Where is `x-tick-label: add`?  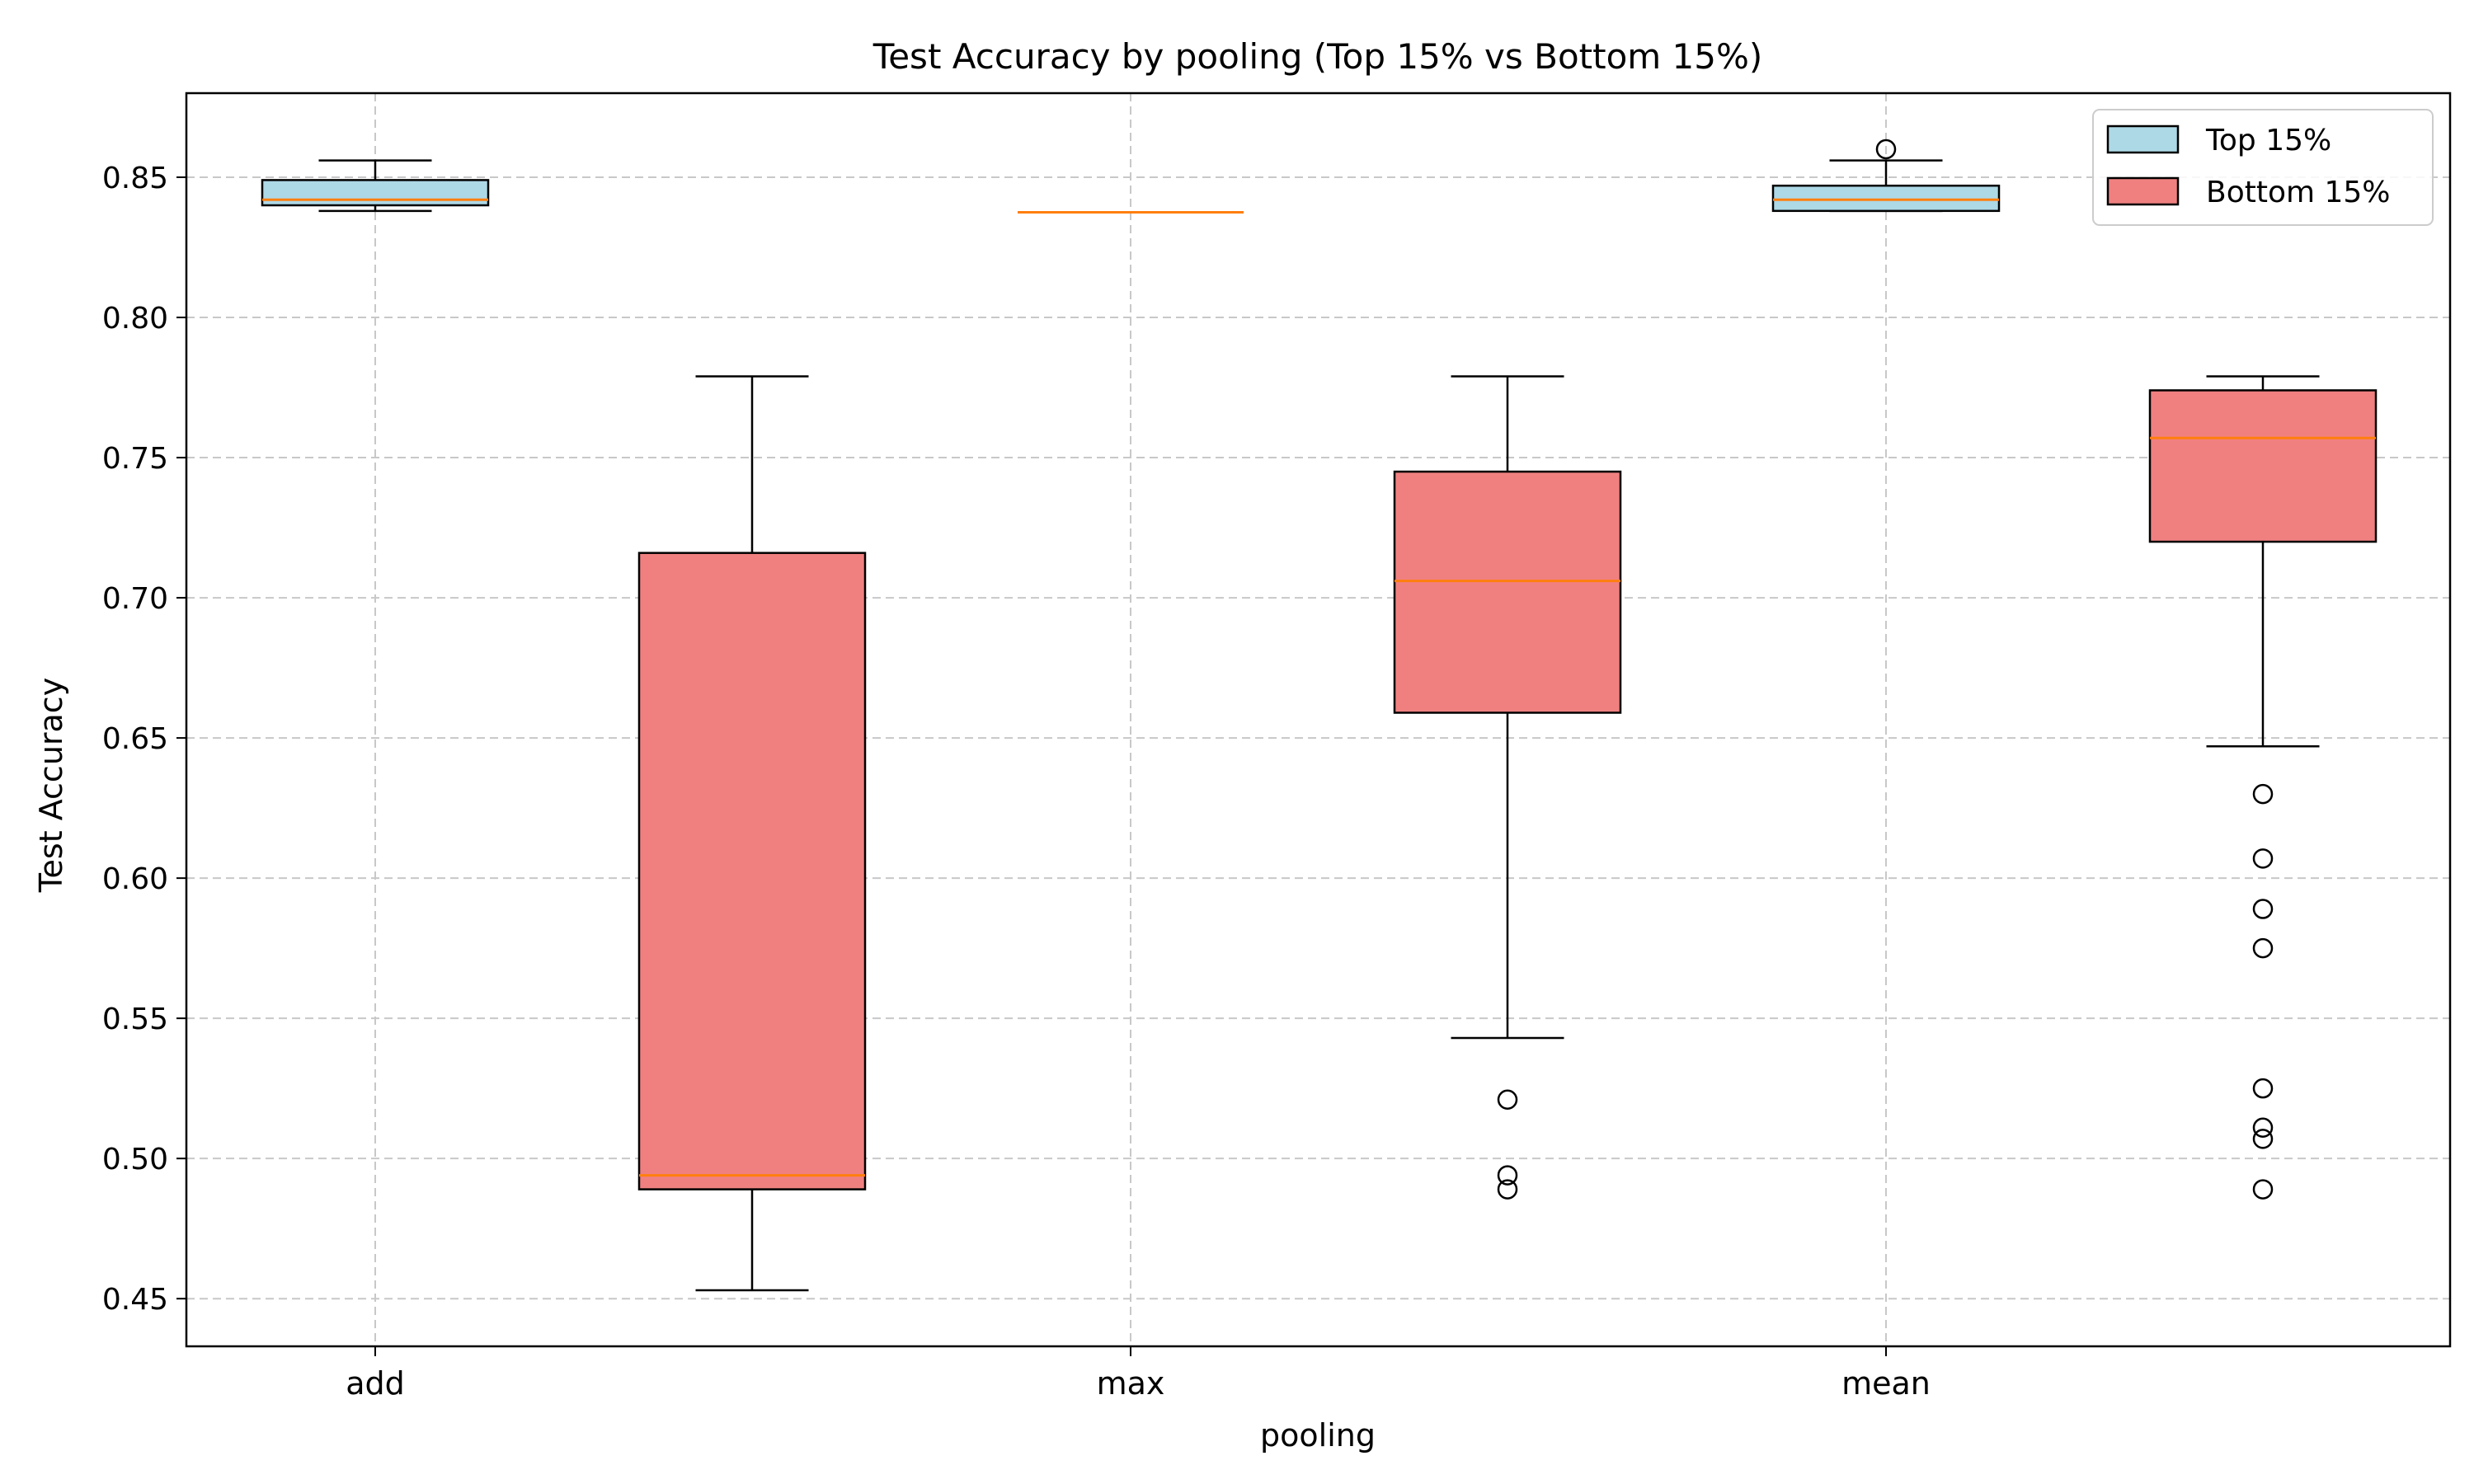 x-tick-label: add is located at coordinates (375, 1383).